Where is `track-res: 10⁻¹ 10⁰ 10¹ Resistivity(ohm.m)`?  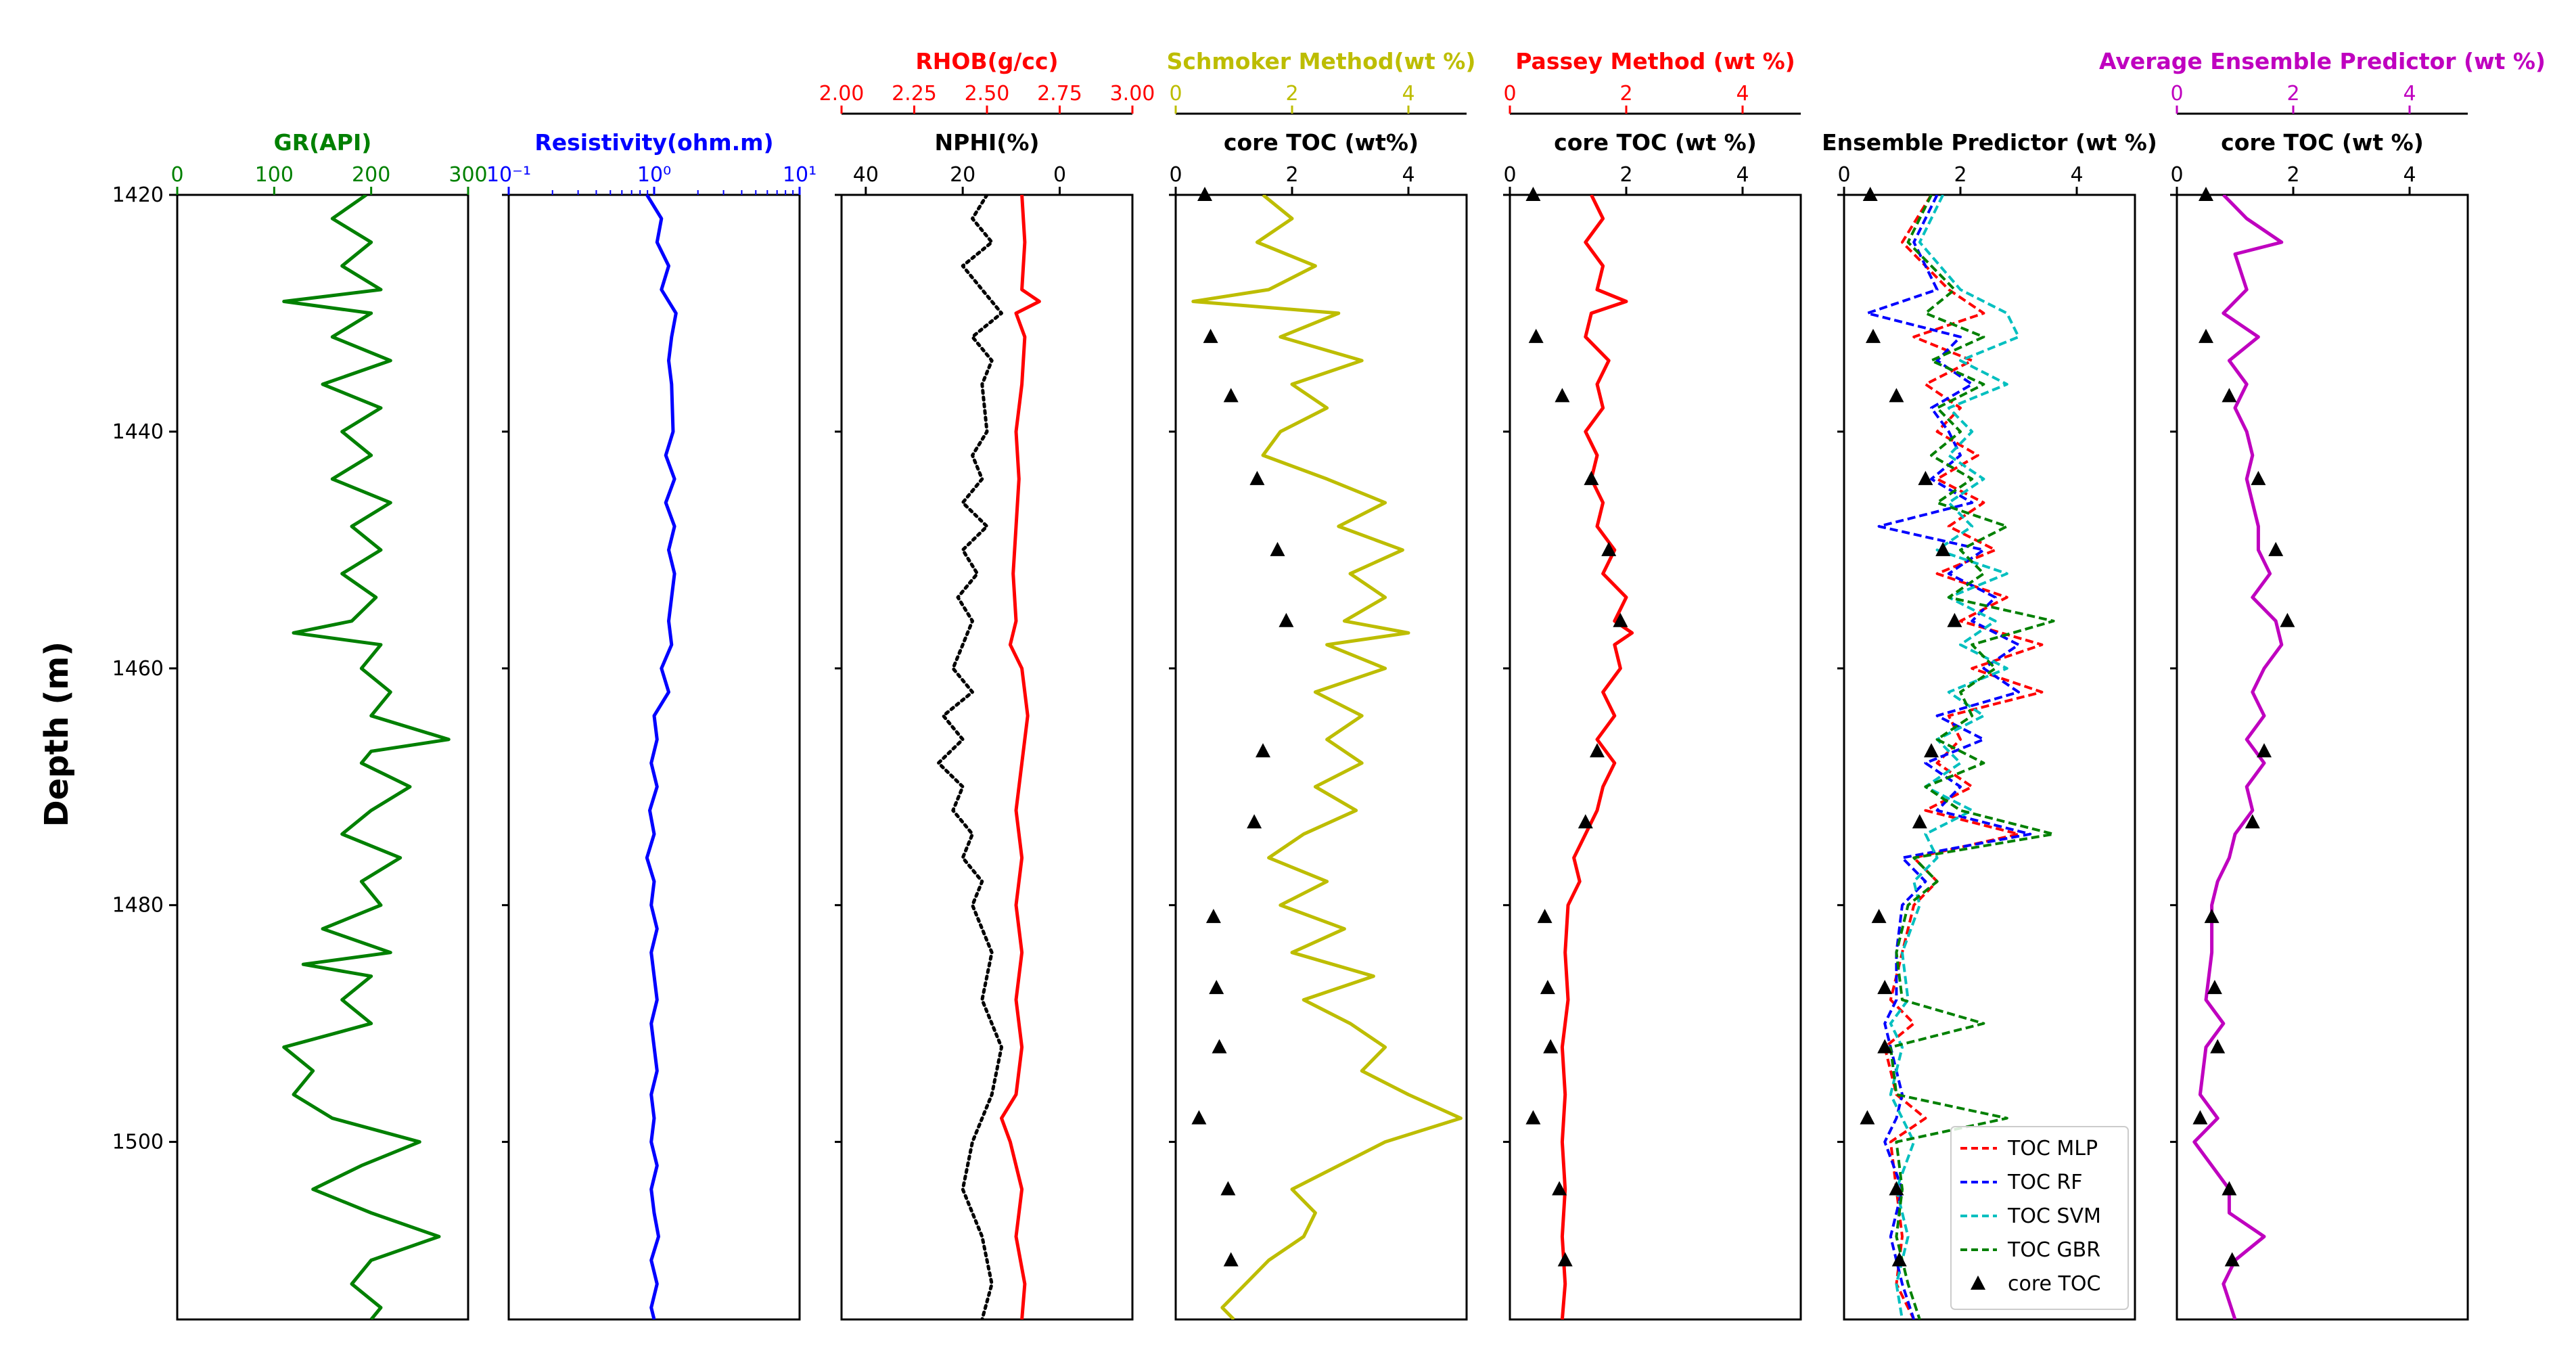 track-res: 10⁻¹ 10⁰ 10¹ Resistivity(ohm.m) is located at coordinates (651, 725).